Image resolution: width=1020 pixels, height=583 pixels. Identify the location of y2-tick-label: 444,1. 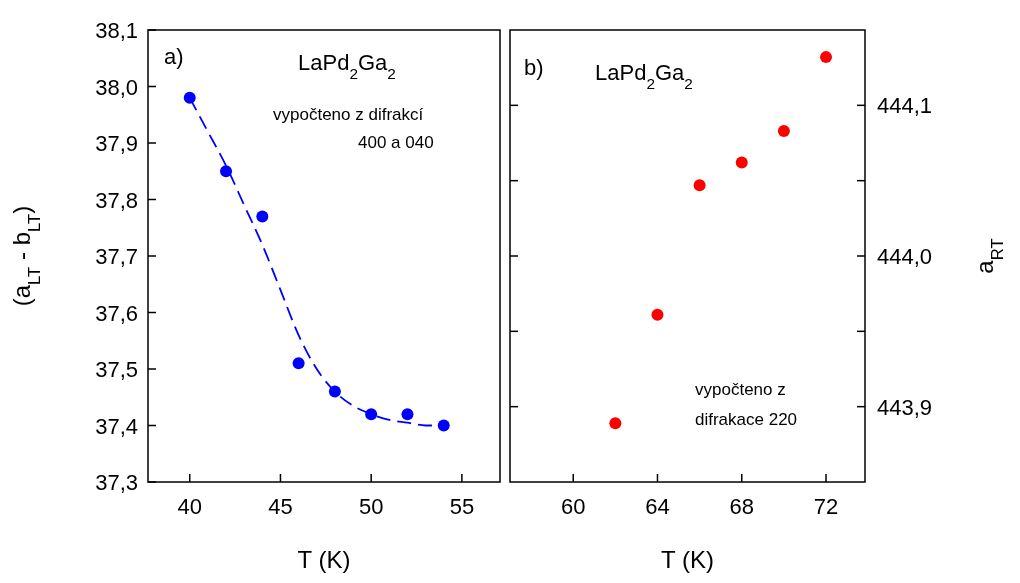
(905, 106).